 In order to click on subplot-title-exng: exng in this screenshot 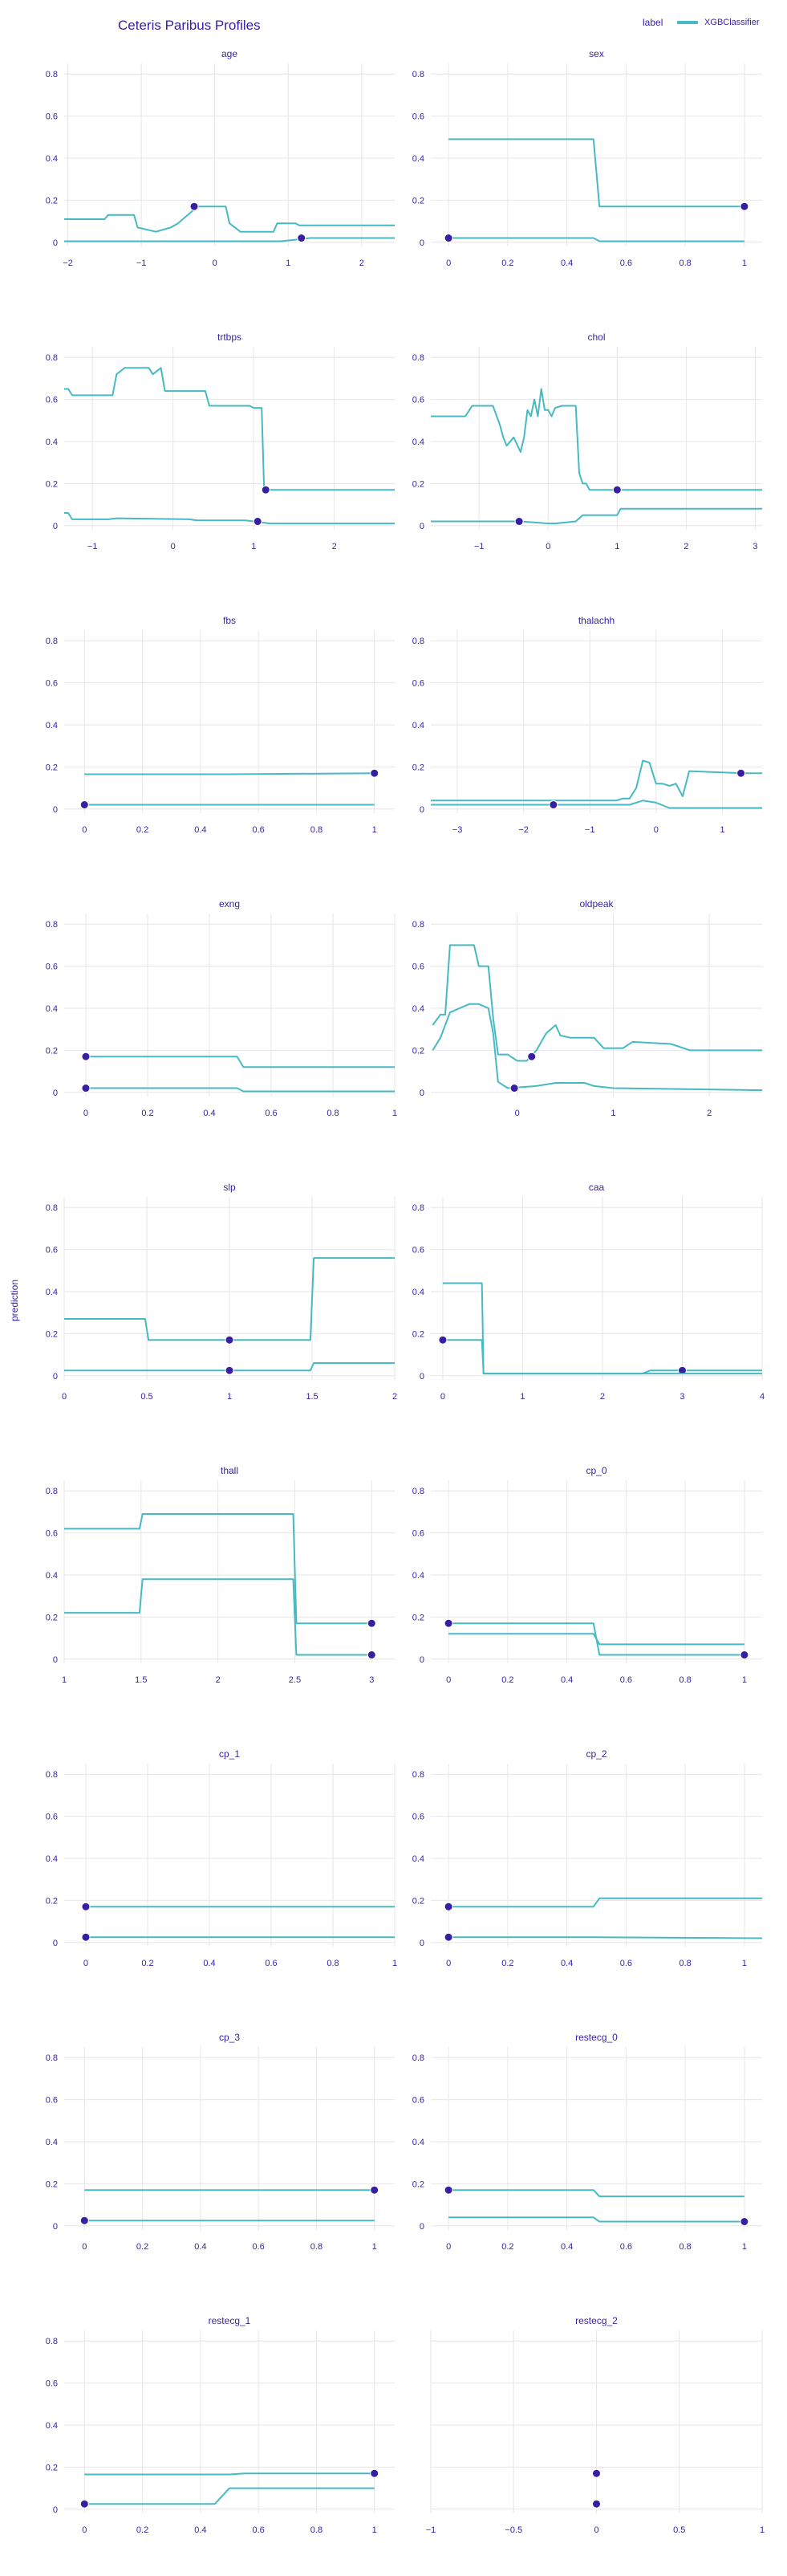, I will do `click(229, 904)`.